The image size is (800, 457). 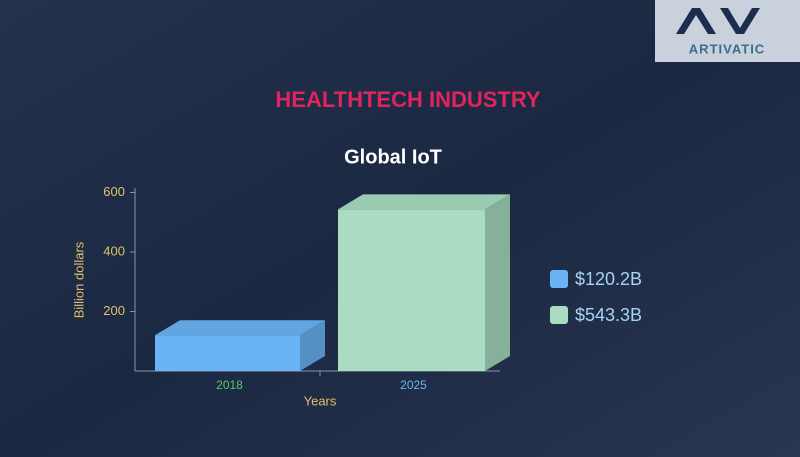 What do you see at coordinates (608, 279) in the screenshot?
I see `legend-label: $120.2B` at bounding box center [608, 279].